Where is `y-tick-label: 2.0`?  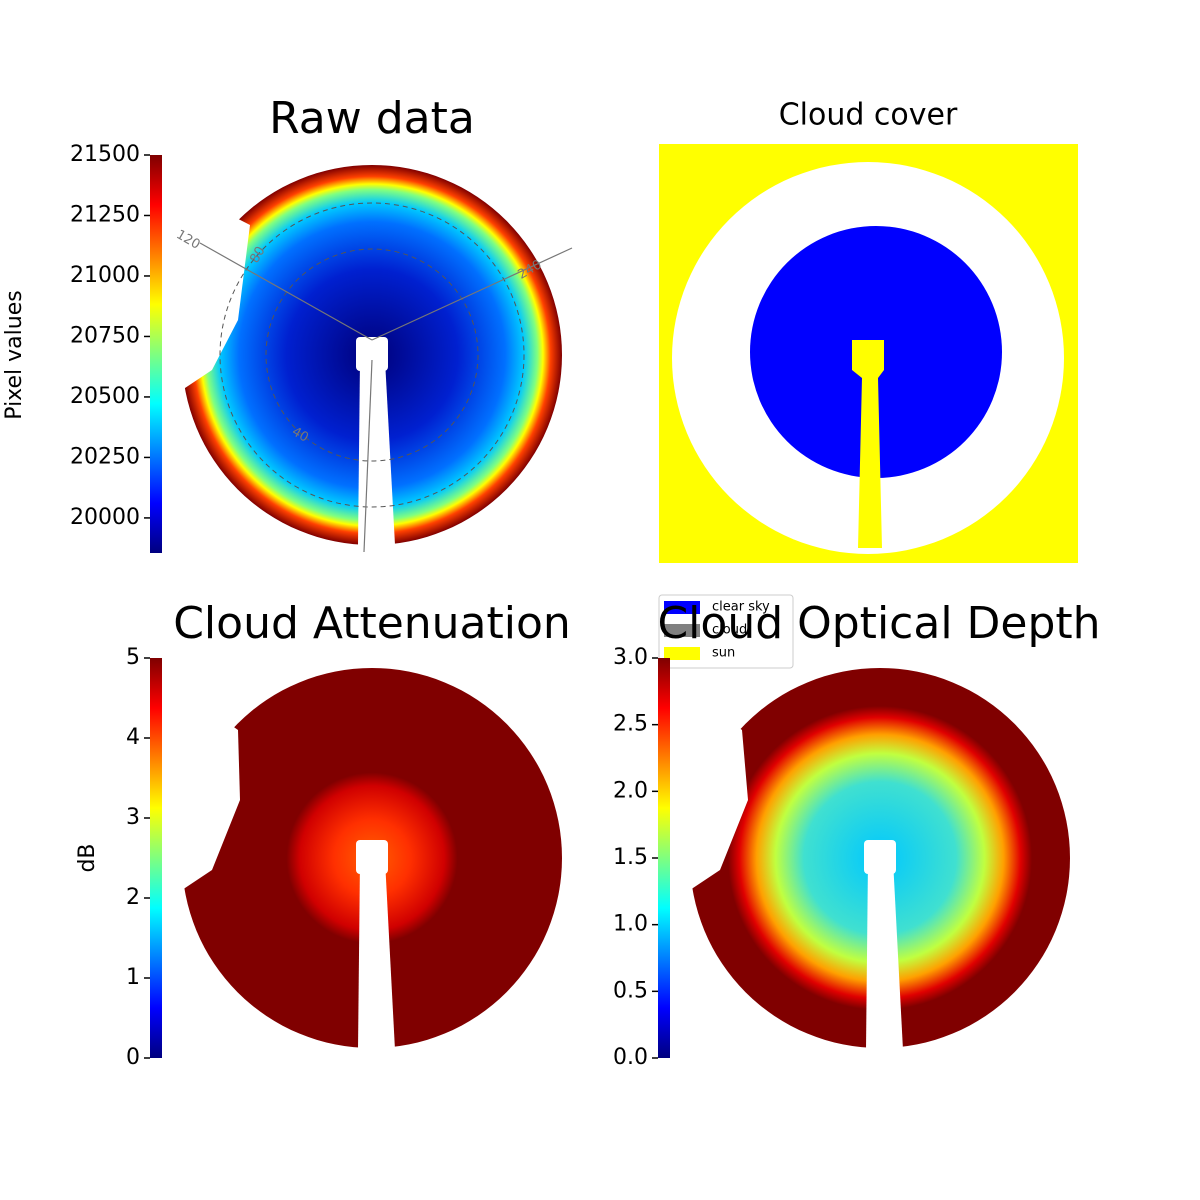 y-tick-label: 2.0 is located at coordinates (630, 790).